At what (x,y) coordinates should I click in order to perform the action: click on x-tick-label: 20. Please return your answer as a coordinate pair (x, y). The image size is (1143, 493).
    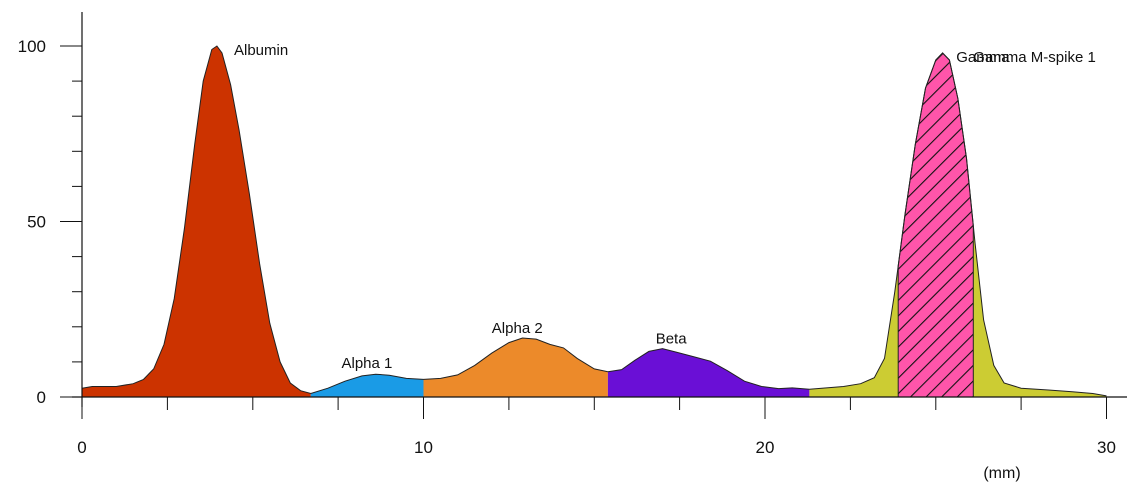
    Looking at the image, I should click on (765, 447).